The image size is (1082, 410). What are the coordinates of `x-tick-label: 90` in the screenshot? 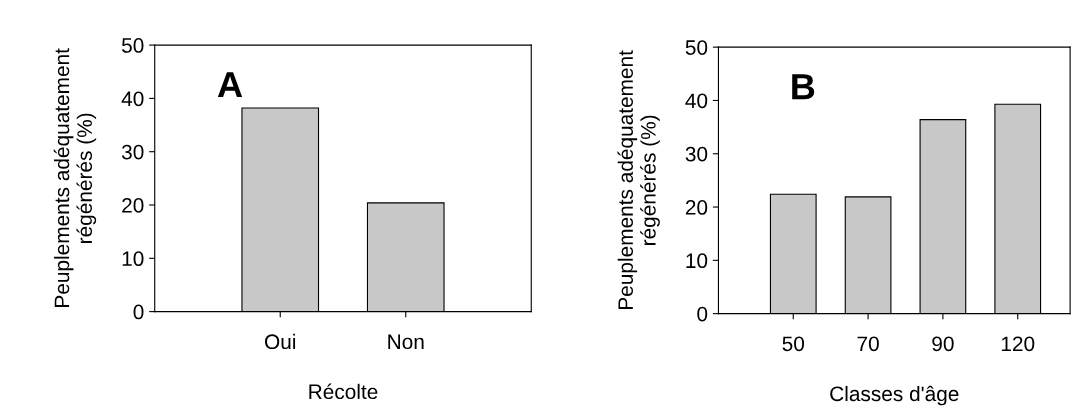 It's located at (943, 344).